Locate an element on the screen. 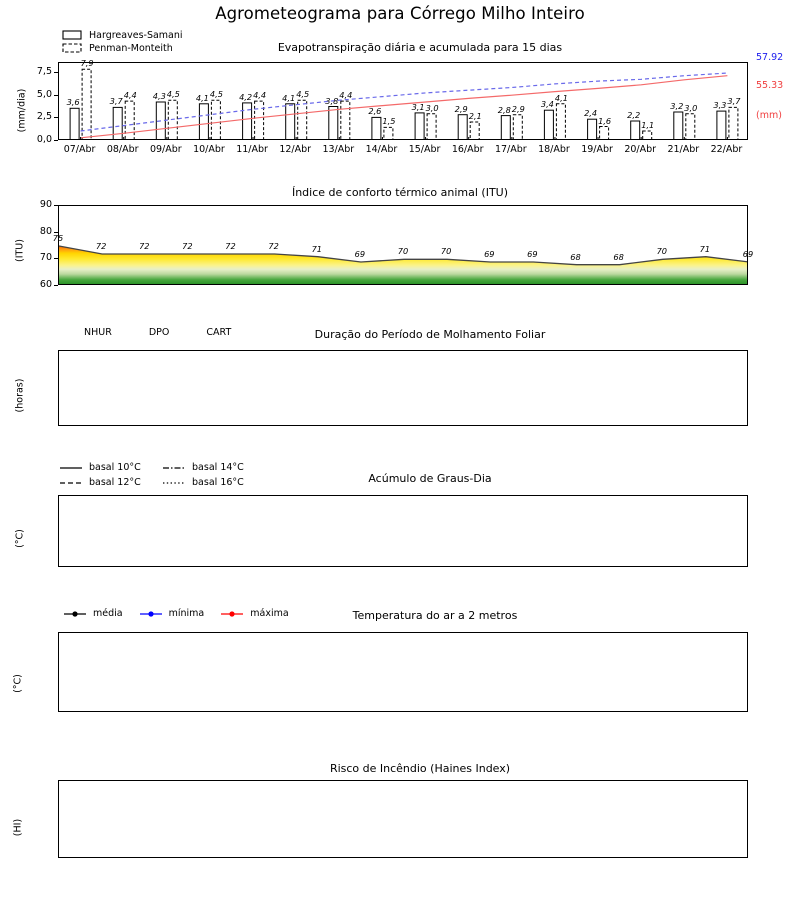  bar-value-label: 3,0 is located at coordinates (691, 107).